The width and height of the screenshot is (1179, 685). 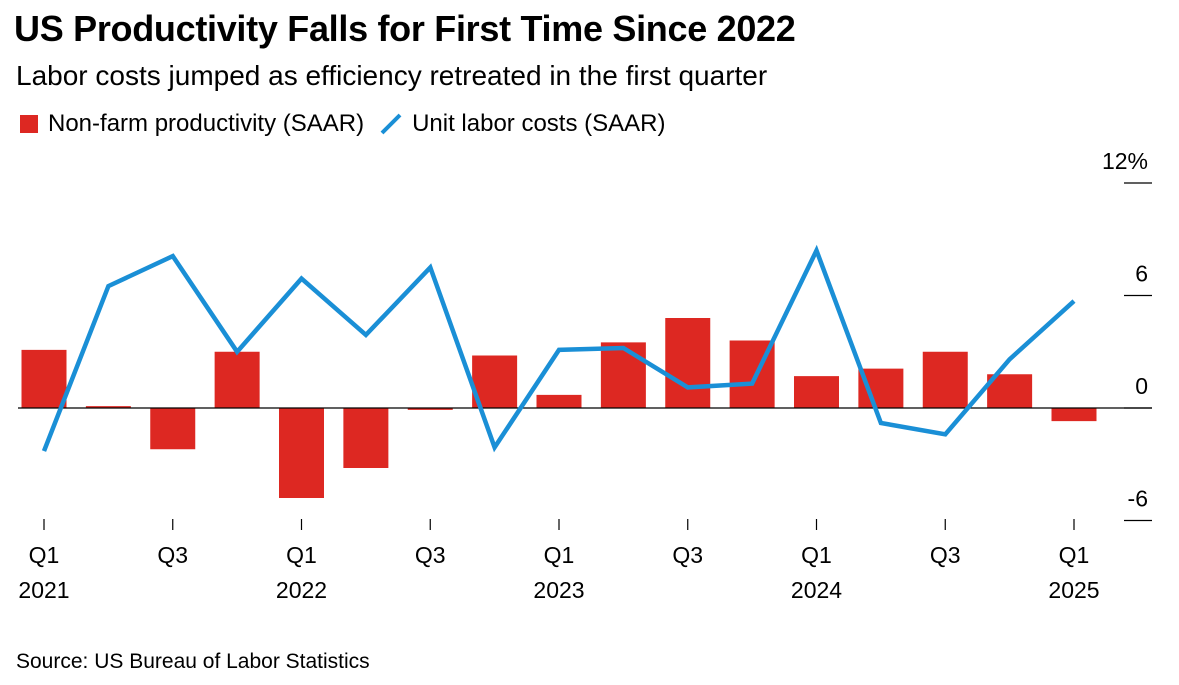 What do you see at coordinates (193, 661) in the screenshot?
I see `source-note: Source: US Bureau of Labor Statistics` at bounding box center [193, 661].